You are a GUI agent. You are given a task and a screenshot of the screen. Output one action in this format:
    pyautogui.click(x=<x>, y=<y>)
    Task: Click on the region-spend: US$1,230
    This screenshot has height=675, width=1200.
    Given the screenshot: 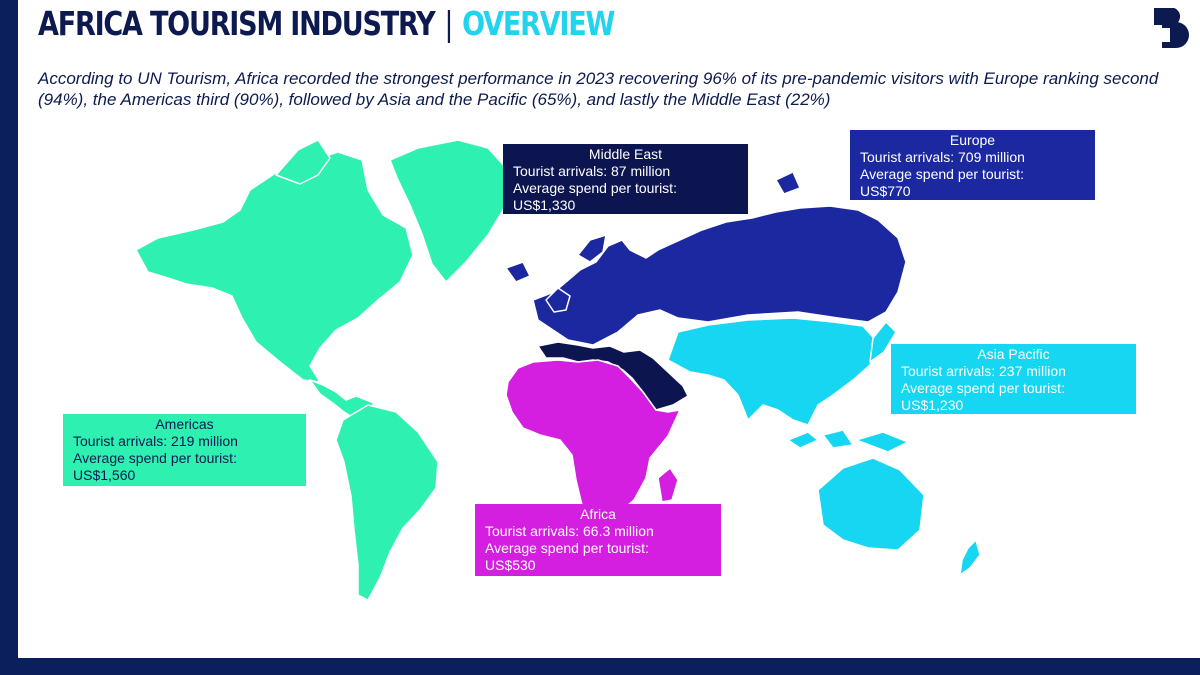 What is the action you would take?
    pyautogui.click(x=932, y=405)
    